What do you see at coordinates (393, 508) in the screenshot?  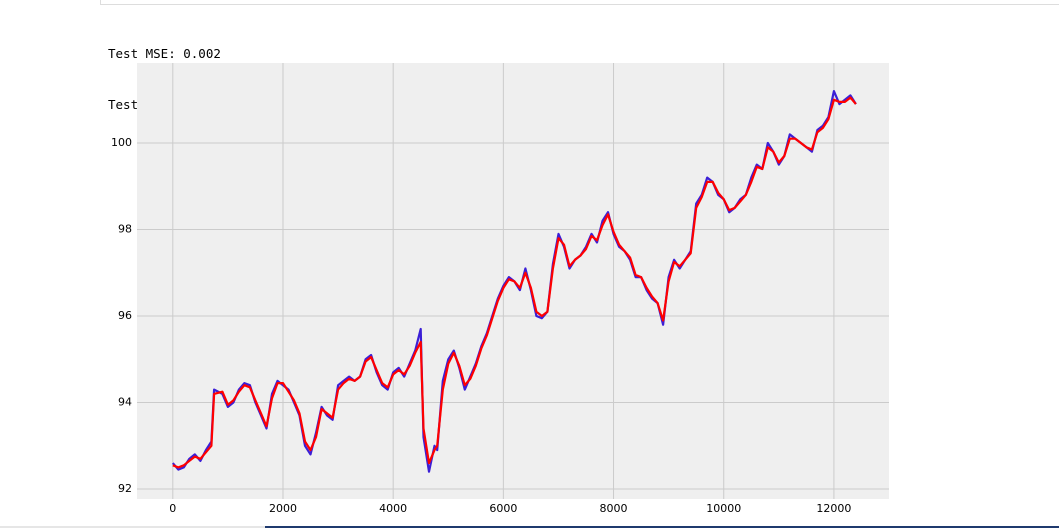 I see `x-tick-label: 4000` at bounding box center [393, 508].